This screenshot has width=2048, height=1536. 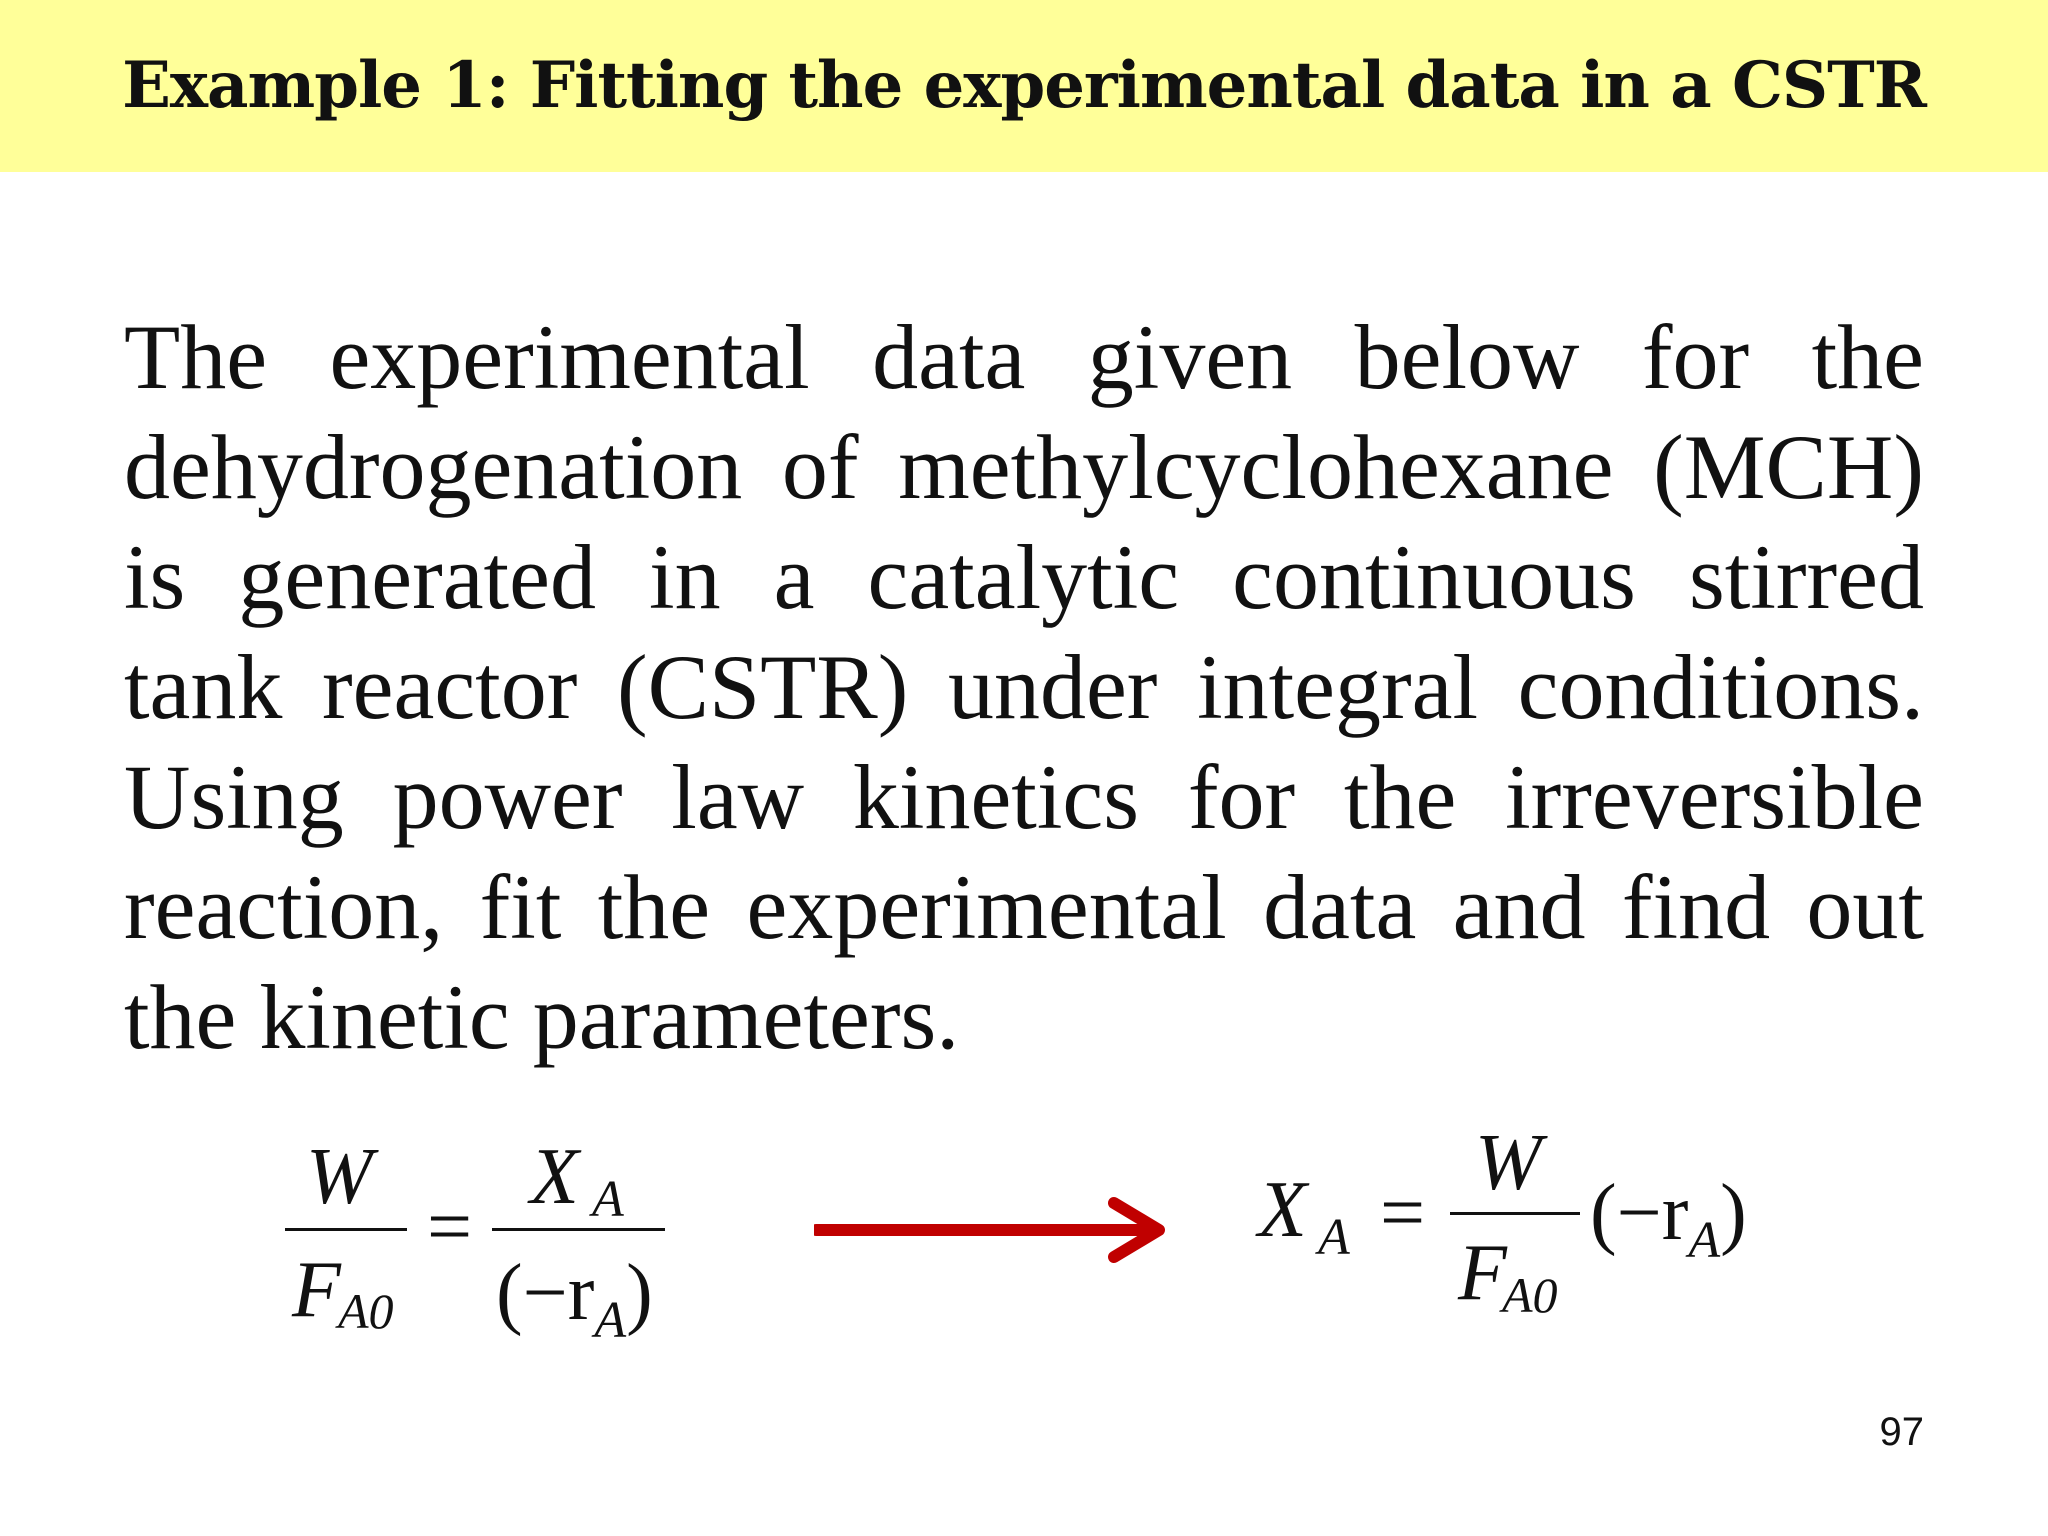 What do you see at coordinates (316, 1290) in the screenshot?
I see `eq-left-denominator-f: F` at bounding box center [316, 1290].